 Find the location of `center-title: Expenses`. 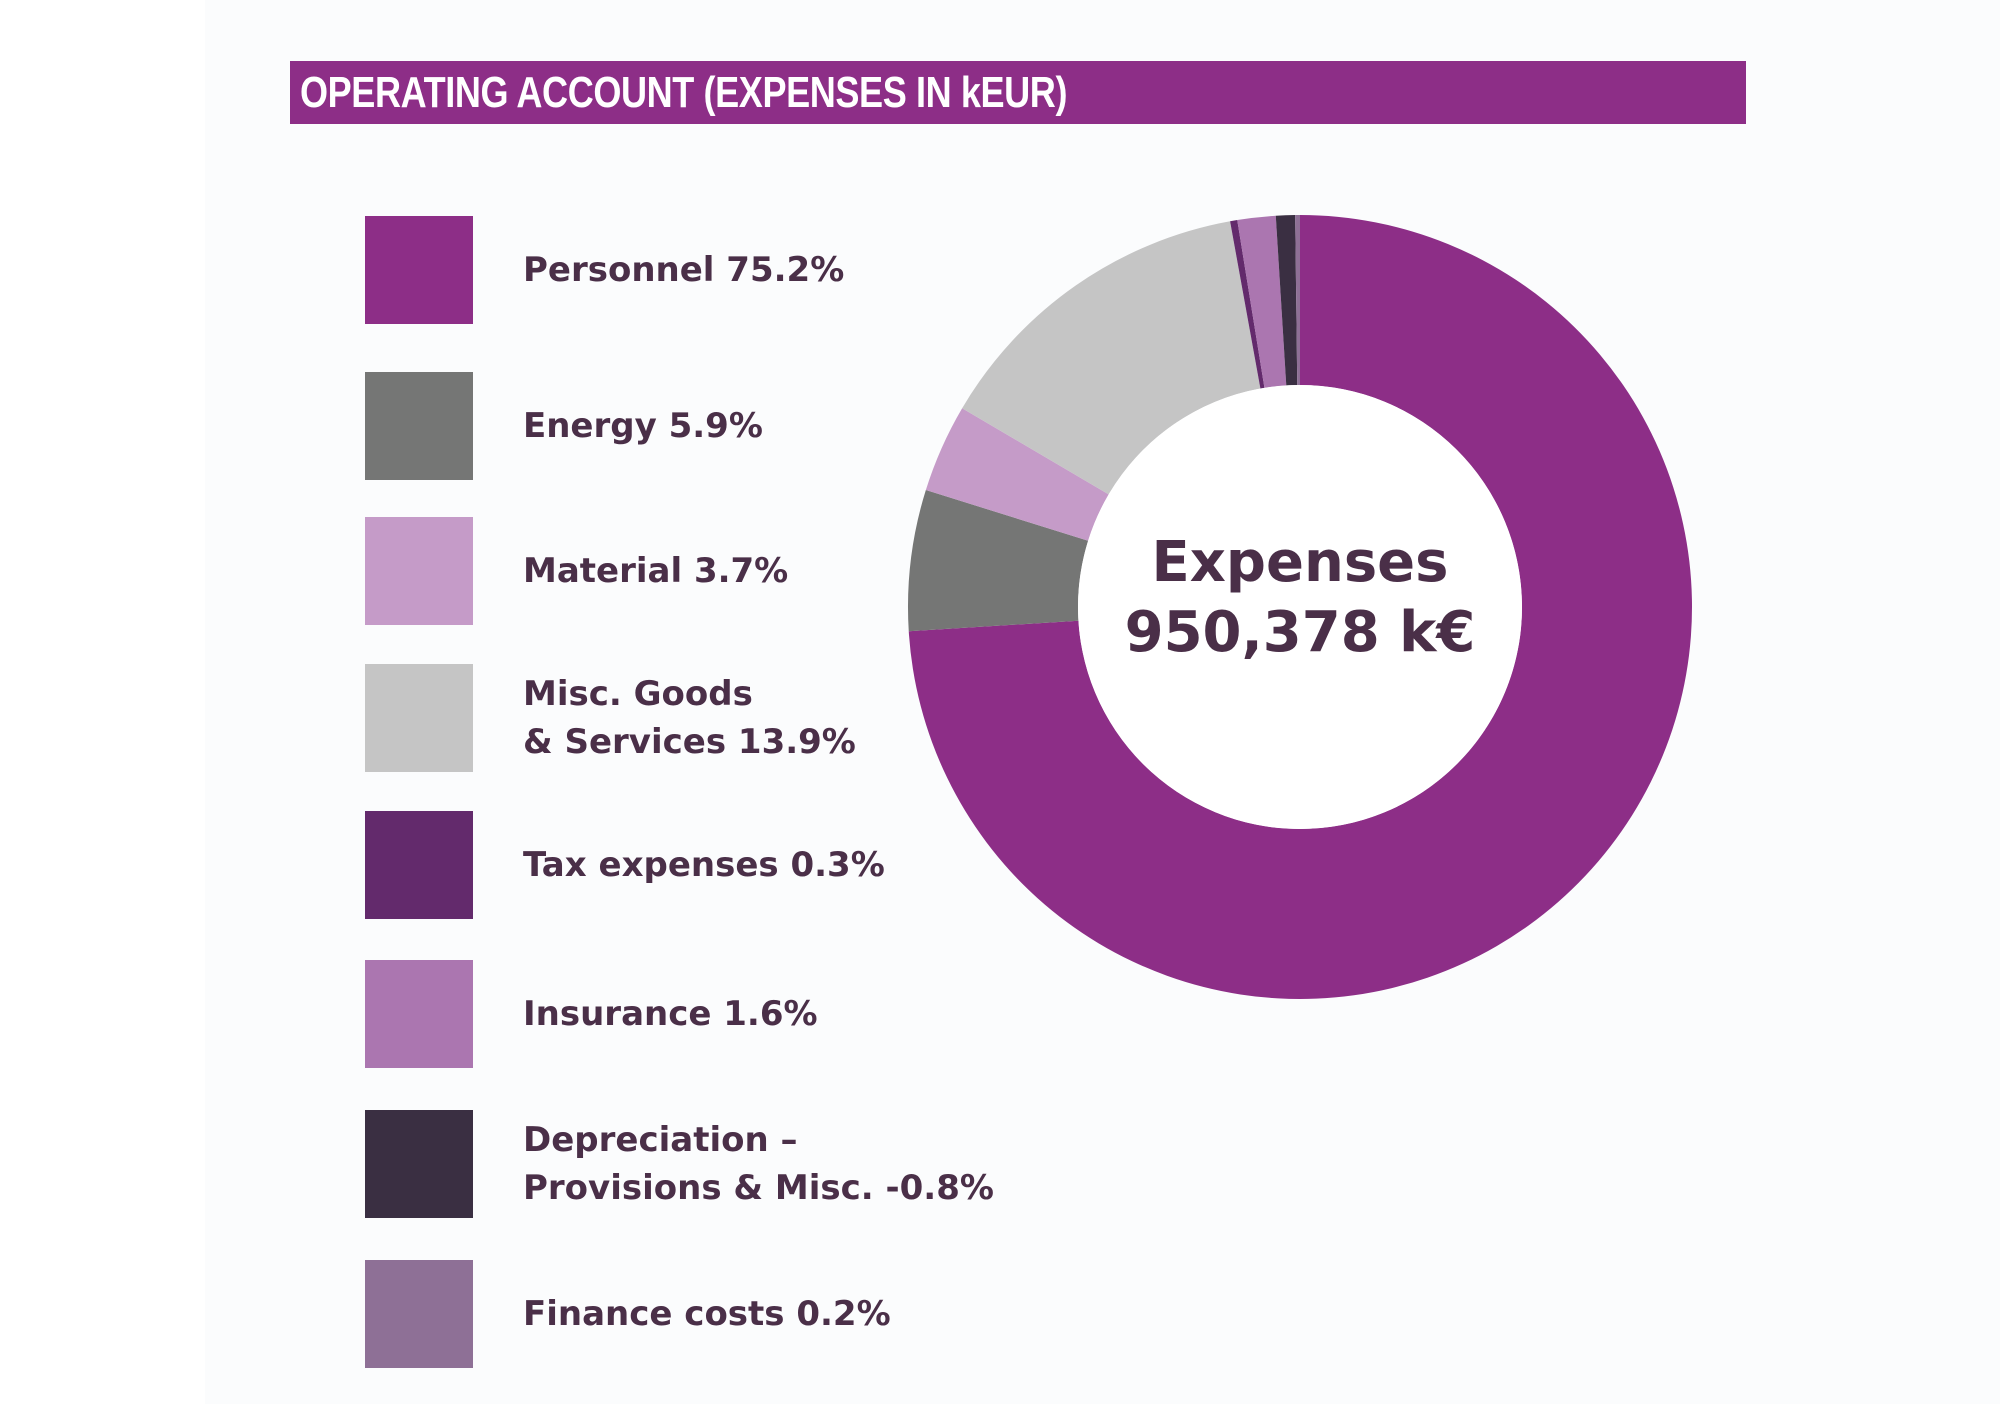

center-title: Expenses is located at coordinates (1300, 562).